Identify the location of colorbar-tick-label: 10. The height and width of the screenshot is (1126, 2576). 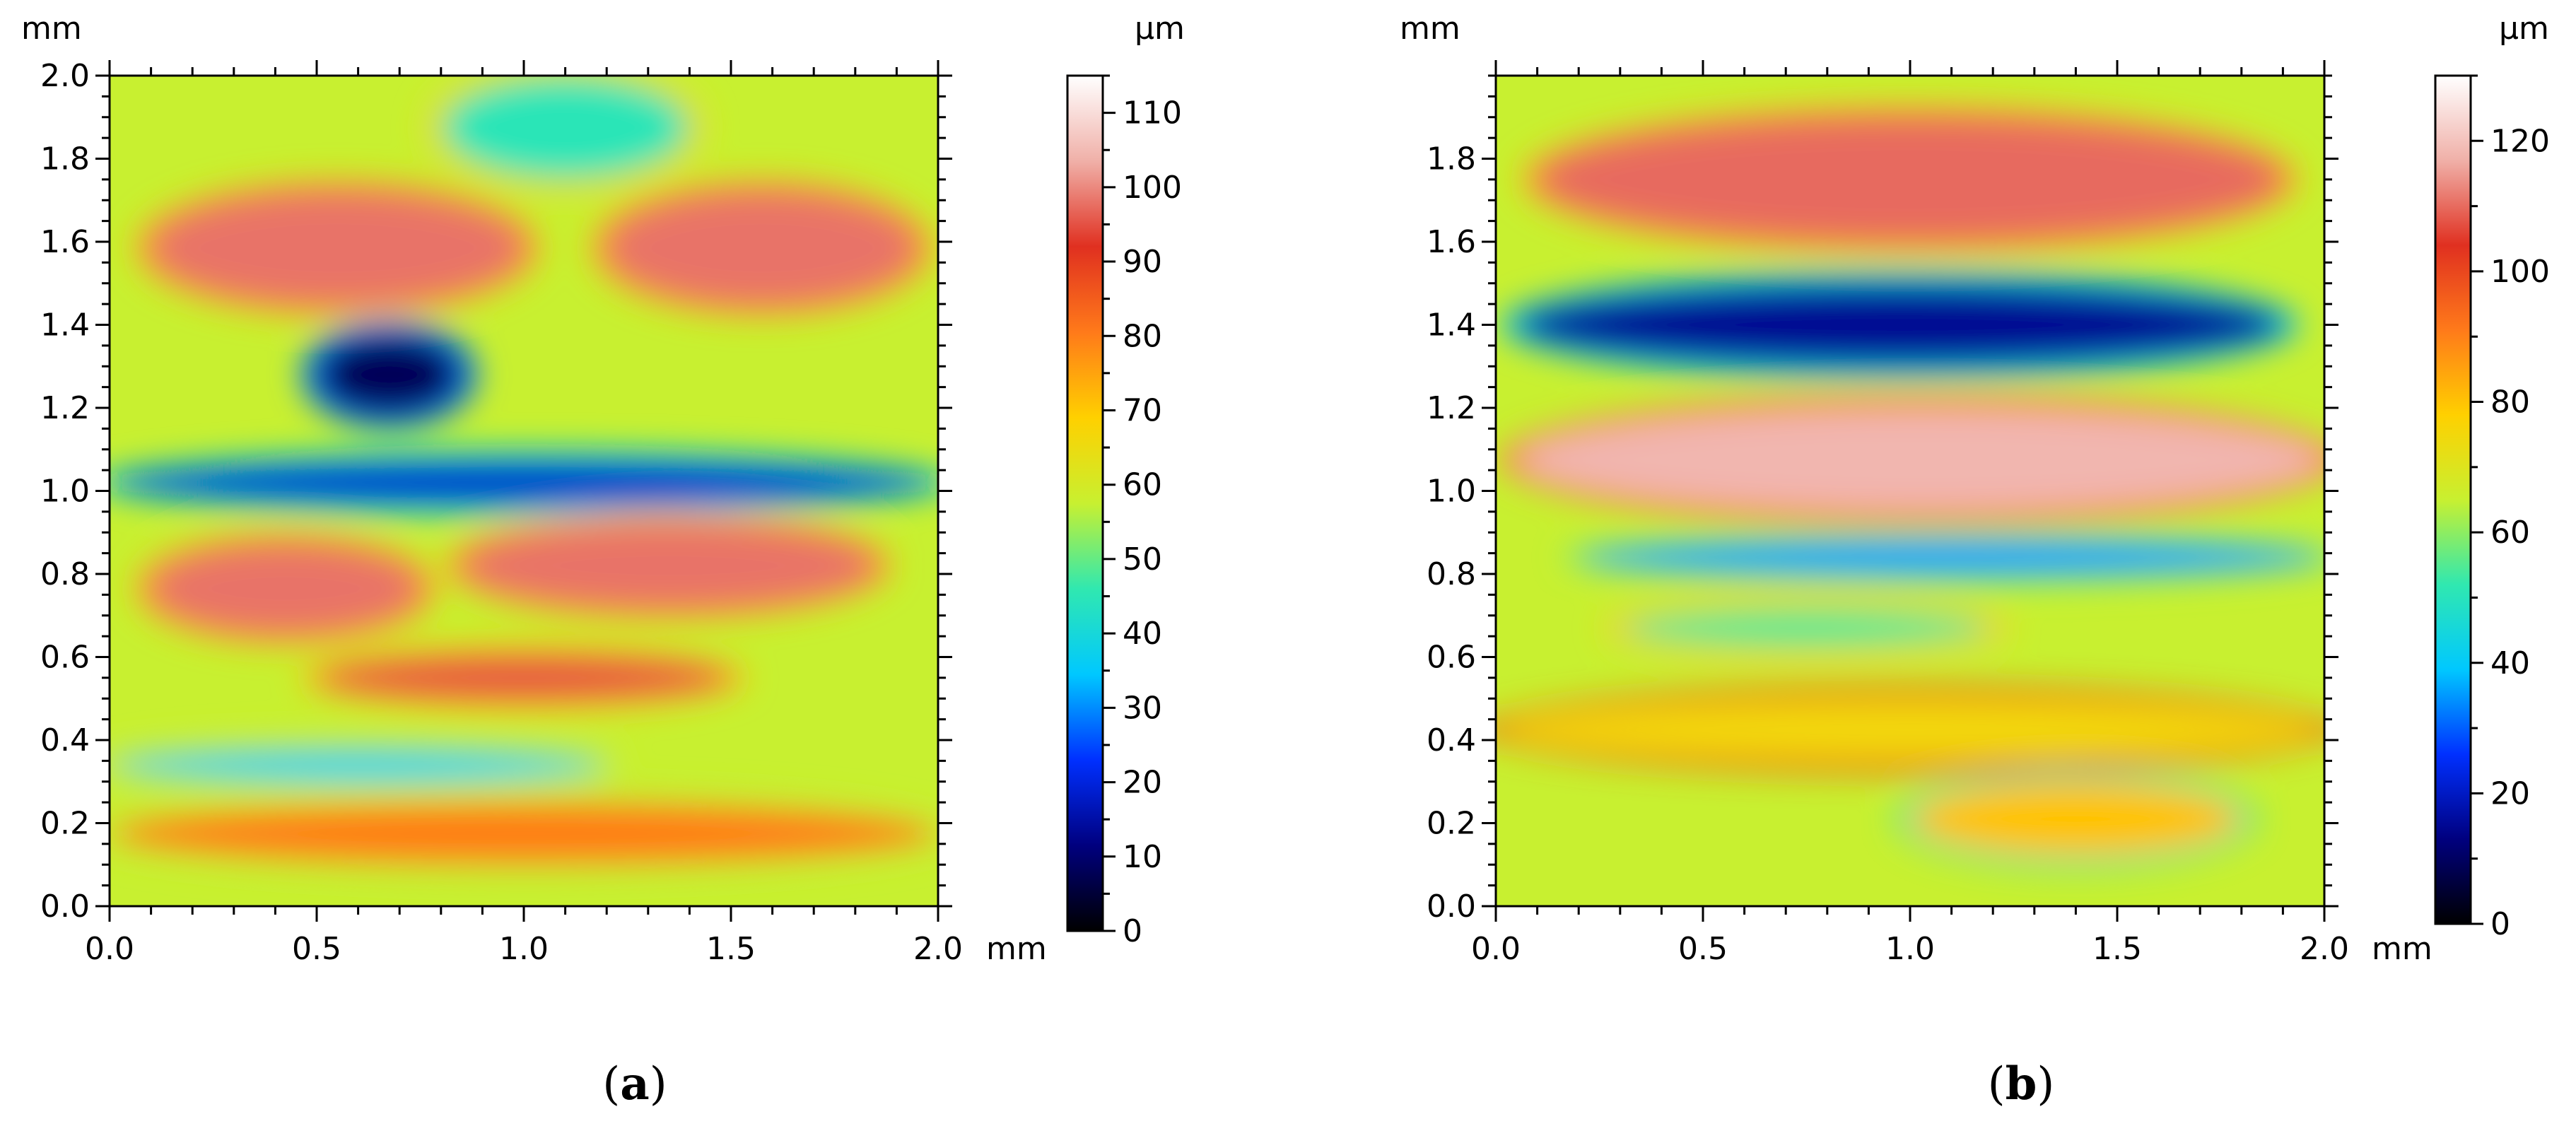
(1142, 857).